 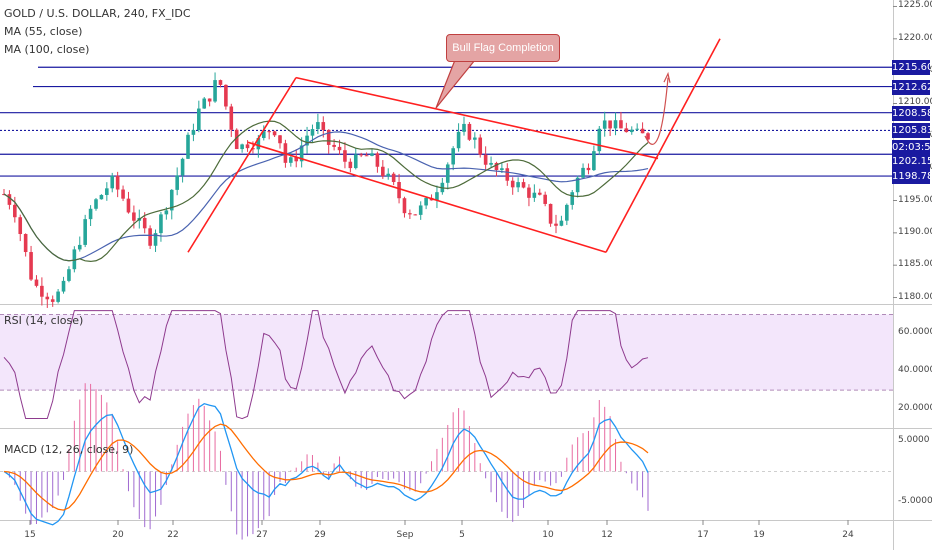 What do you see at coordinates (912, 113) in the screenshot?
I see `price-level-label: 1208.58` at bounding box center [912, 113].